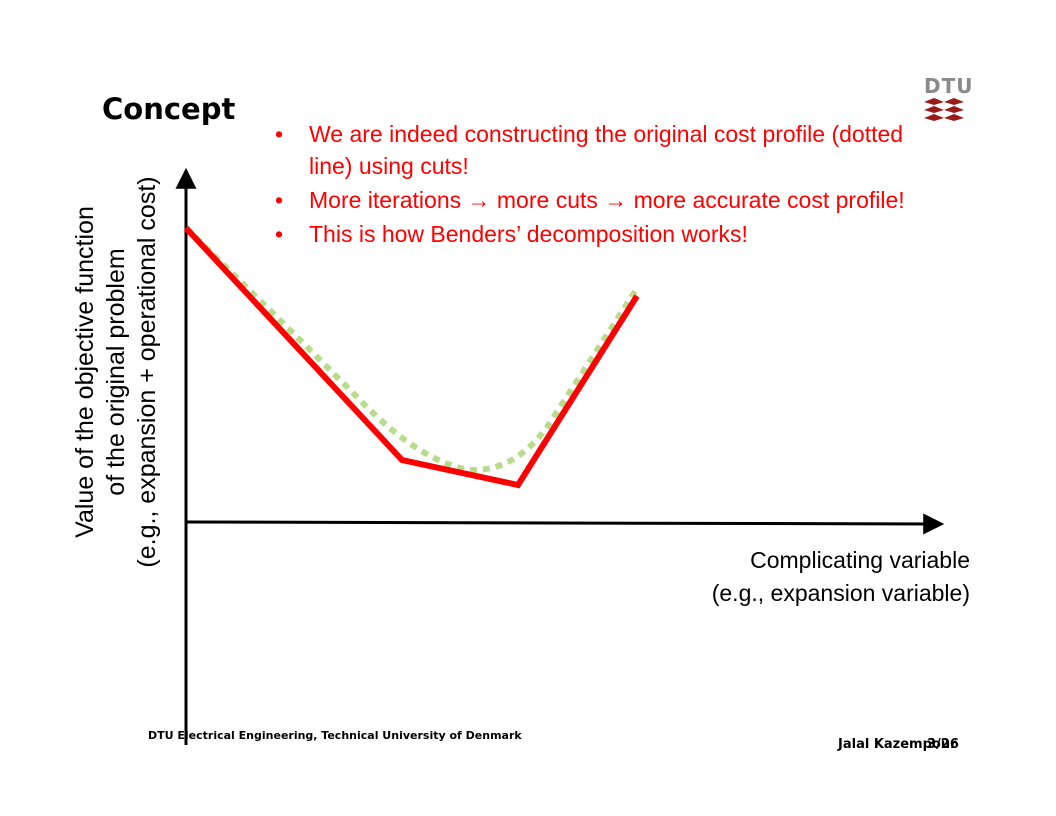 This screenshot has height=816, width=1056. Describe the element at coordinates (411, 349) in the screenshot. I see `original-cost-profile-dotted` at that location.